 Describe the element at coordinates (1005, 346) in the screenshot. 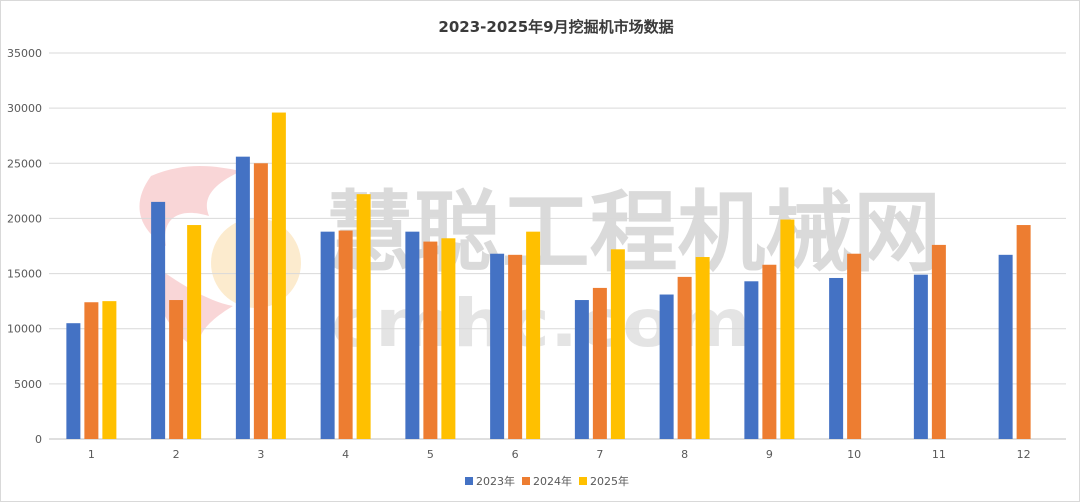

I see `bar-2023年-12` at that location.